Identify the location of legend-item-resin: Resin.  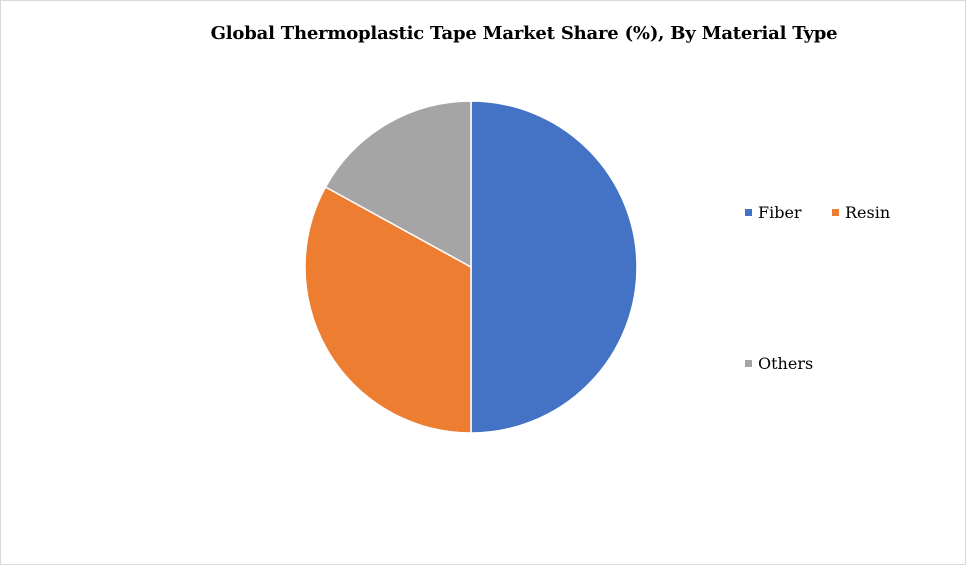
(861, 212).